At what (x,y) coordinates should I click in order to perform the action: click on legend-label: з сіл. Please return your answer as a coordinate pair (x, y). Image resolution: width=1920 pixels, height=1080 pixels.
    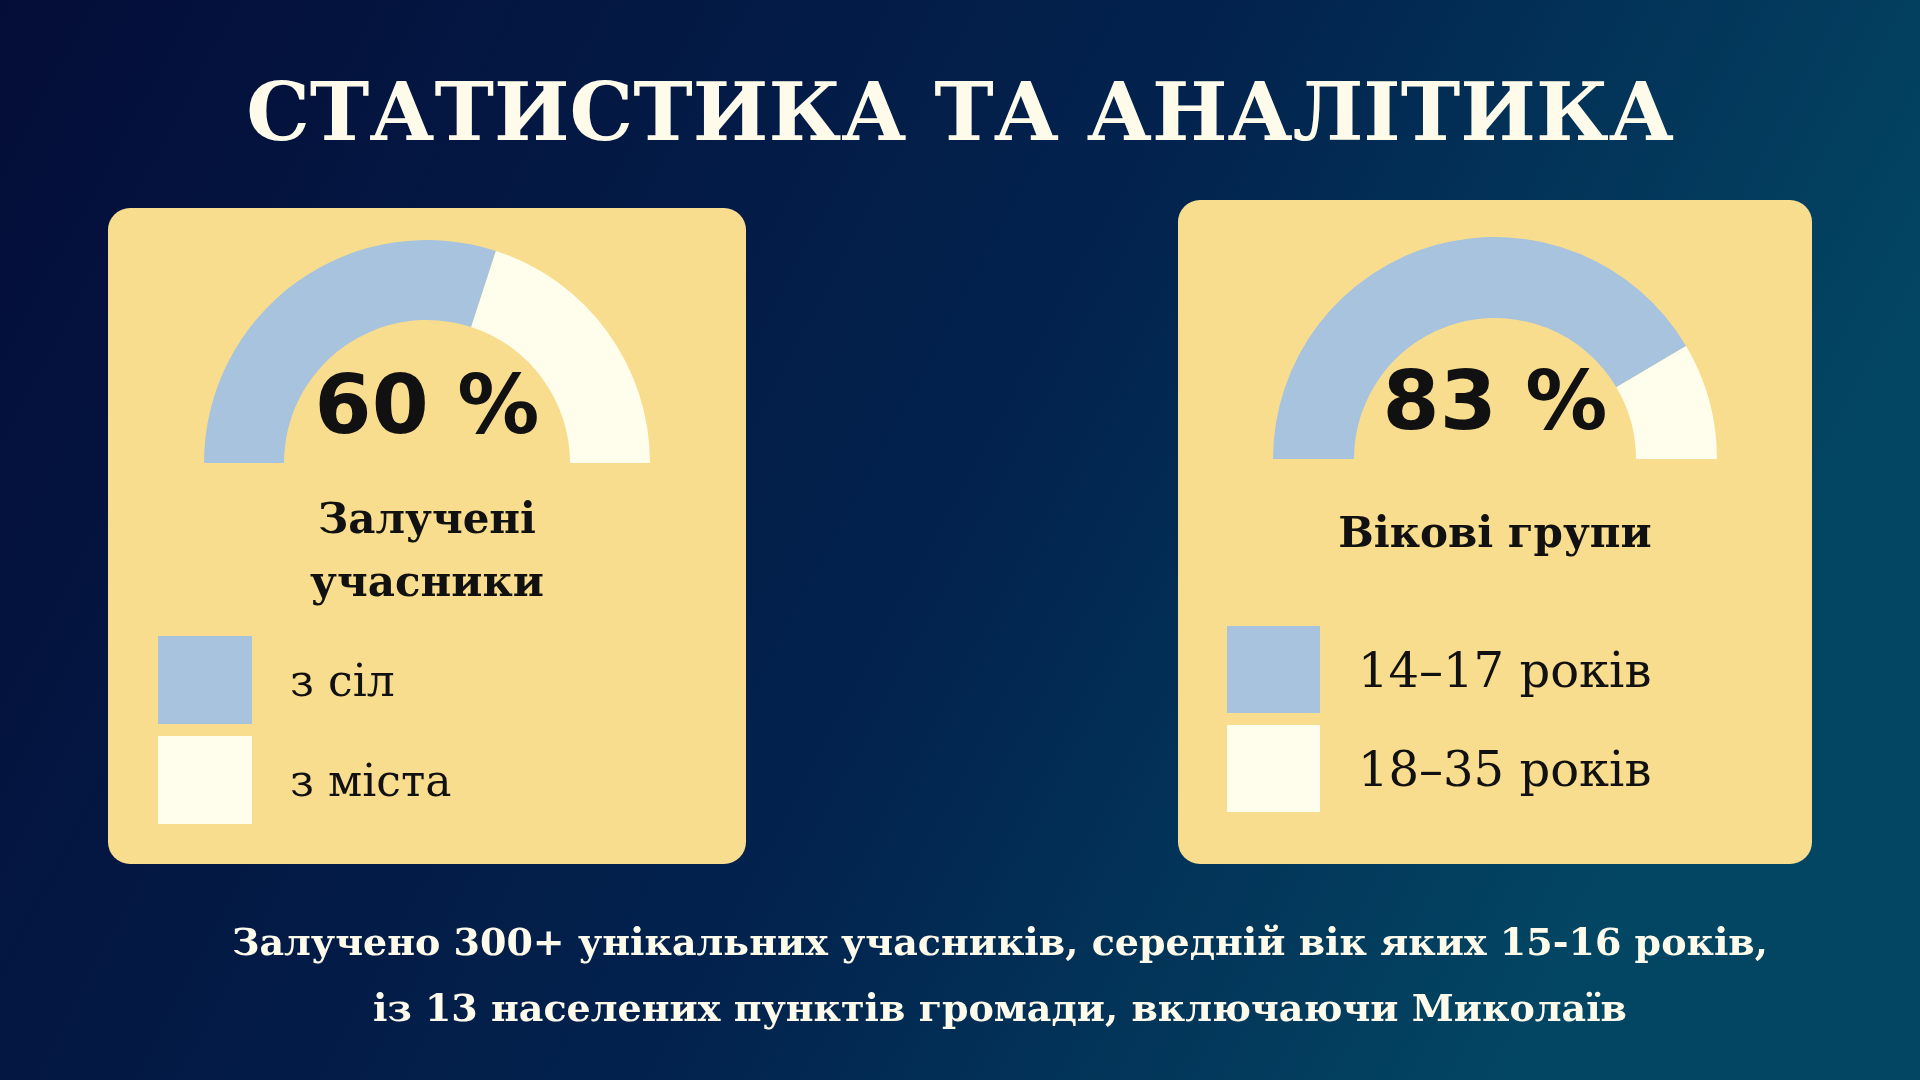
    Looking at the image, I should click on (342, 680).